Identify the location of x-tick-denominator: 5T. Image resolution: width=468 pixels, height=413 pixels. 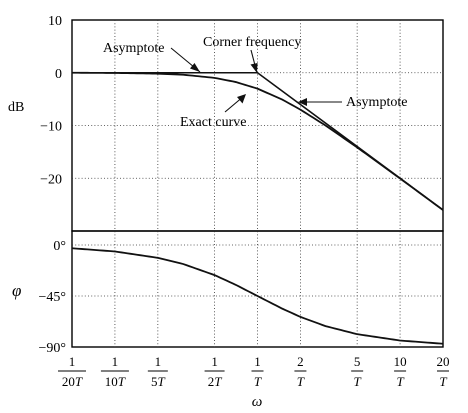
(158, 381).